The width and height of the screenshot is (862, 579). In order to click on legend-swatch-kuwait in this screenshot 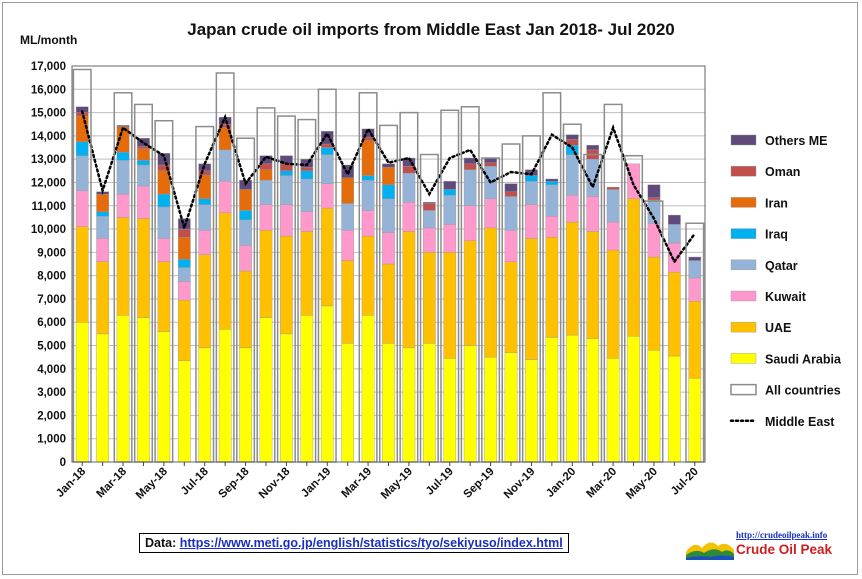, I will do `click(743, 296)`.